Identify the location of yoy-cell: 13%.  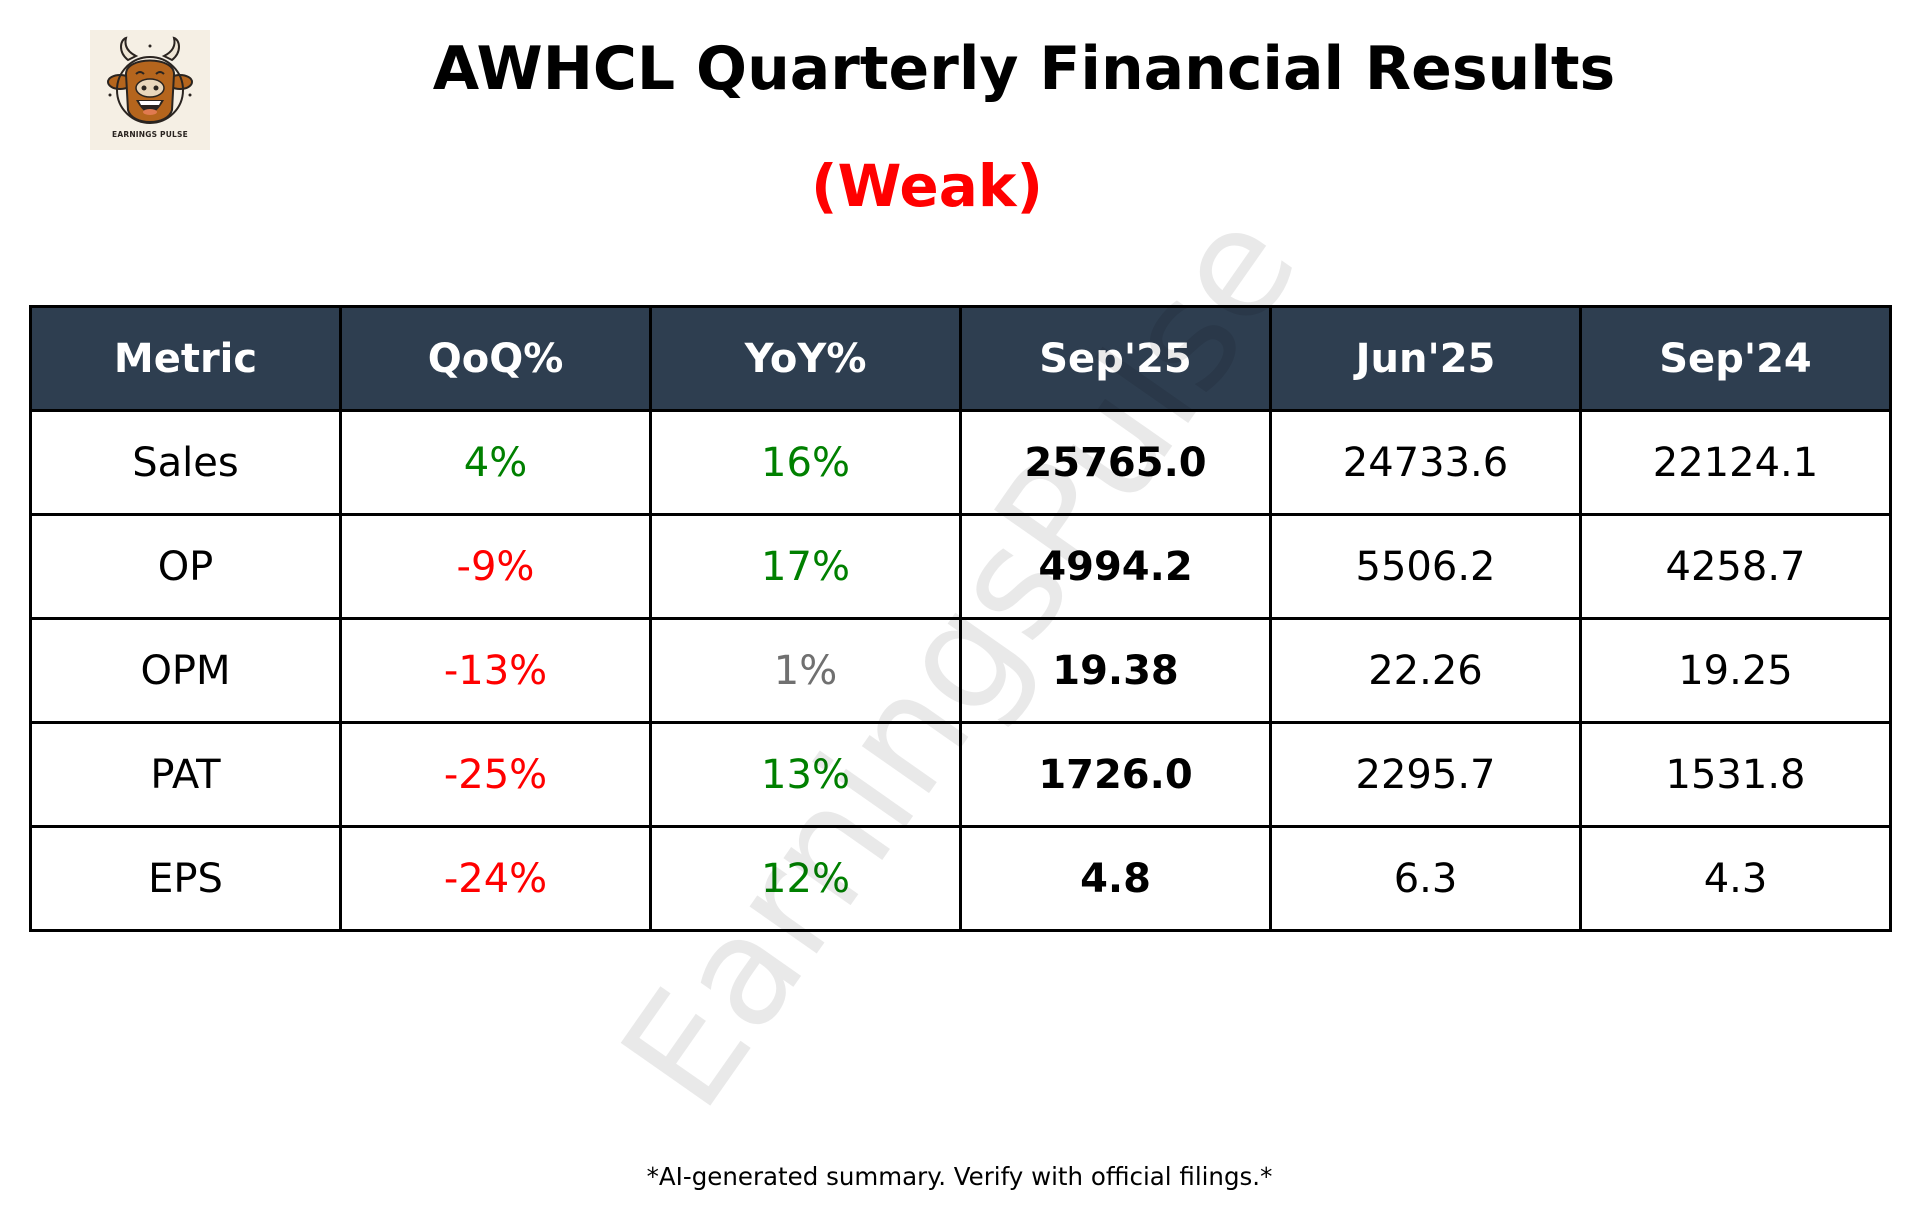
(805, 774).